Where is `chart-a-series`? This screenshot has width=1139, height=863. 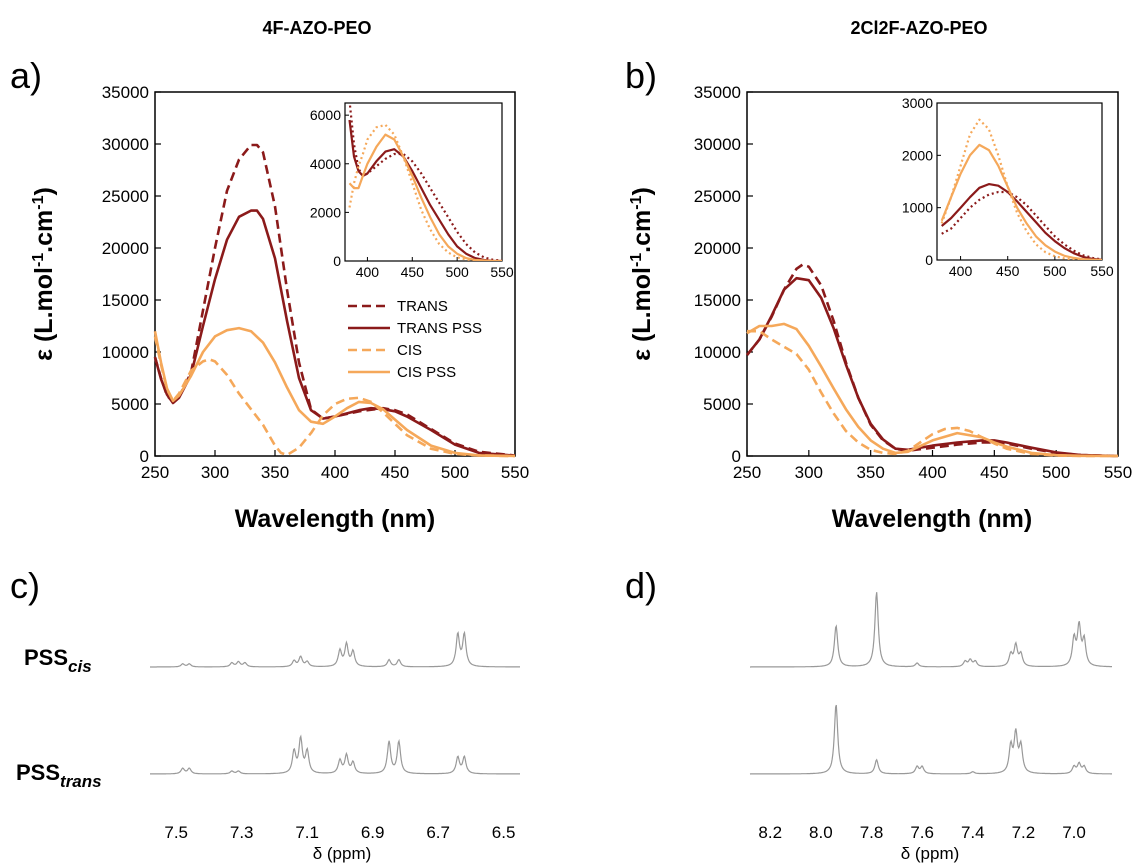
chart-a-series is located at coordinates (334, 300).